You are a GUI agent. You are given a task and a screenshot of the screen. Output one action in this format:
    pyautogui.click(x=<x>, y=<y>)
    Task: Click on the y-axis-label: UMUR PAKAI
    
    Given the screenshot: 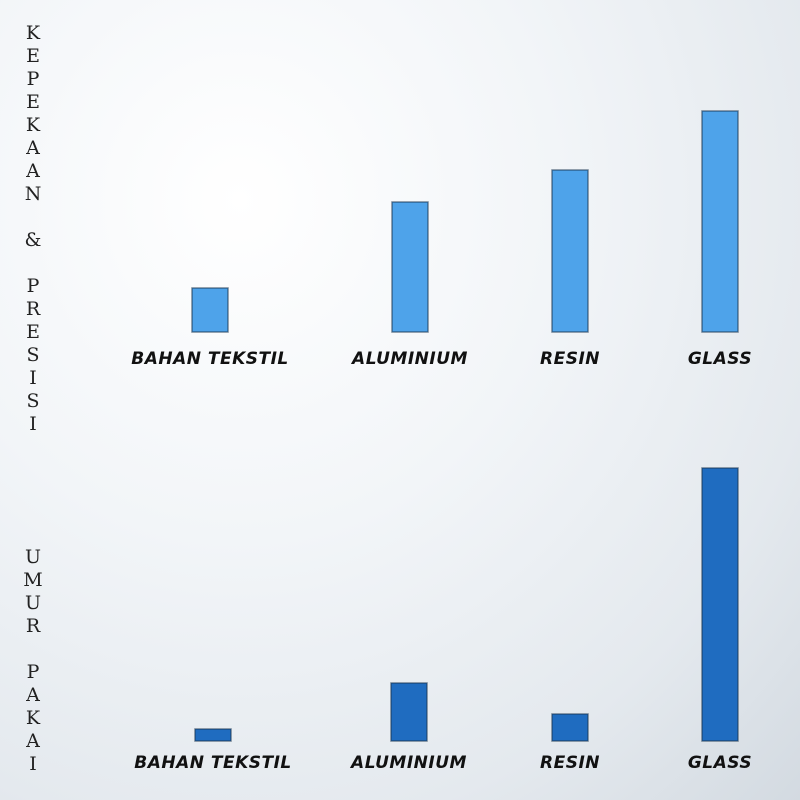 What is the action you would take?
    pyautogui.click(x=33, y=661)
    